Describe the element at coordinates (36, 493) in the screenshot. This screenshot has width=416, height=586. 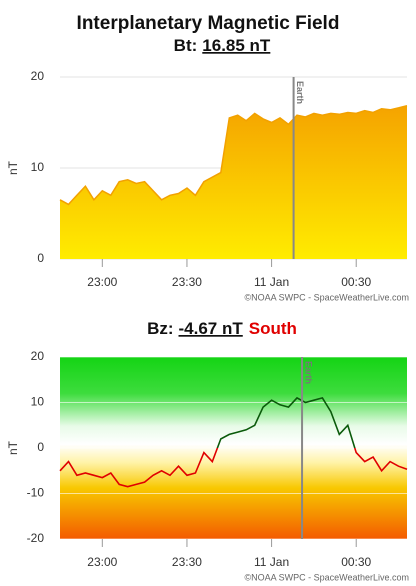
I see `y-tick-label: -10` at that location.